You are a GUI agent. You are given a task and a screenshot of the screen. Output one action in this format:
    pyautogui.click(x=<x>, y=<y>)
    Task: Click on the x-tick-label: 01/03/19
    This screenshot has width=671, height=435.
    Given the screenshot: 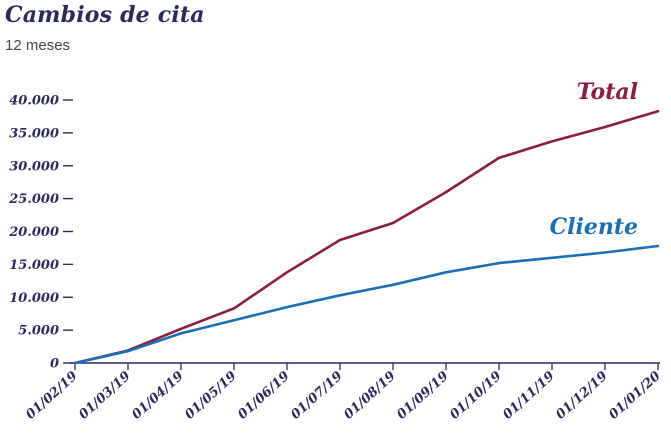 What is the action you would take?
    pyautogui.click(x=104, y=396)
    